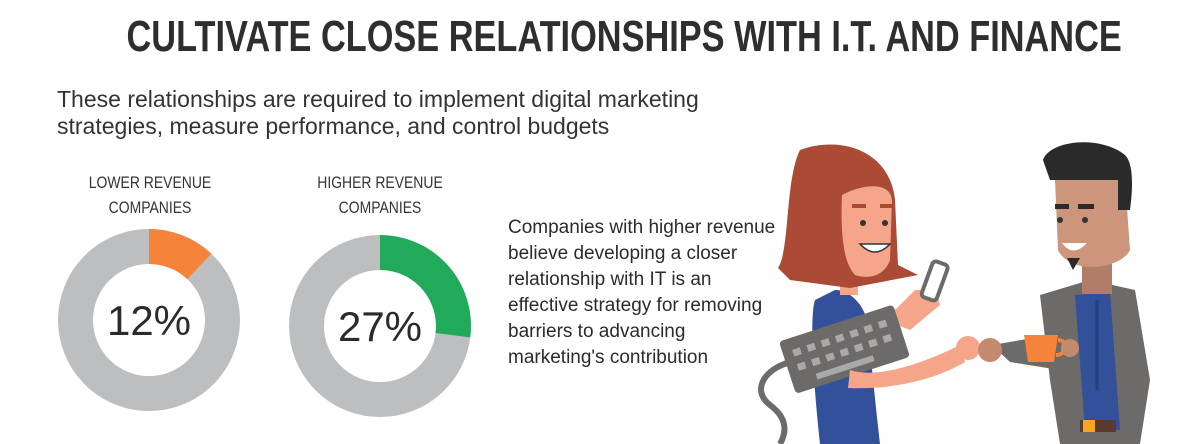  Describe the element at coordinates (610, 279) in the screenshot. I see `blurb-line: relationship with IT is an` at that location.